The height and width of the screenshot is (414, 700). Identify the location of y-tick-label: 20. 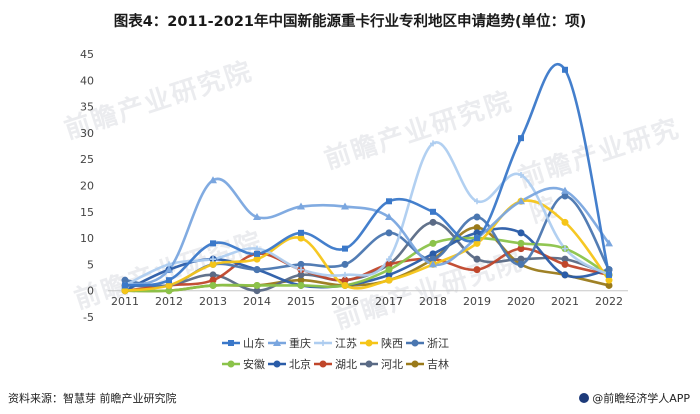
(87, 186).